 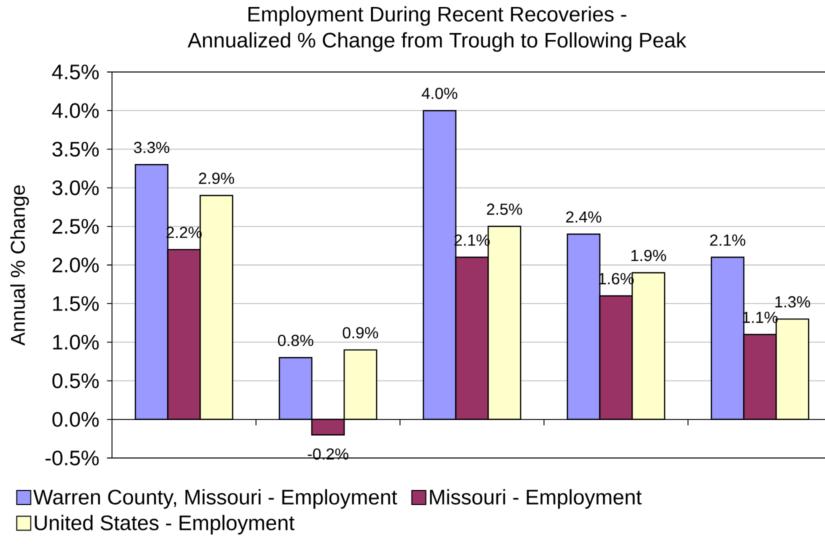 I want to click on data-label: 2.4%, so click(x=584, y=217).